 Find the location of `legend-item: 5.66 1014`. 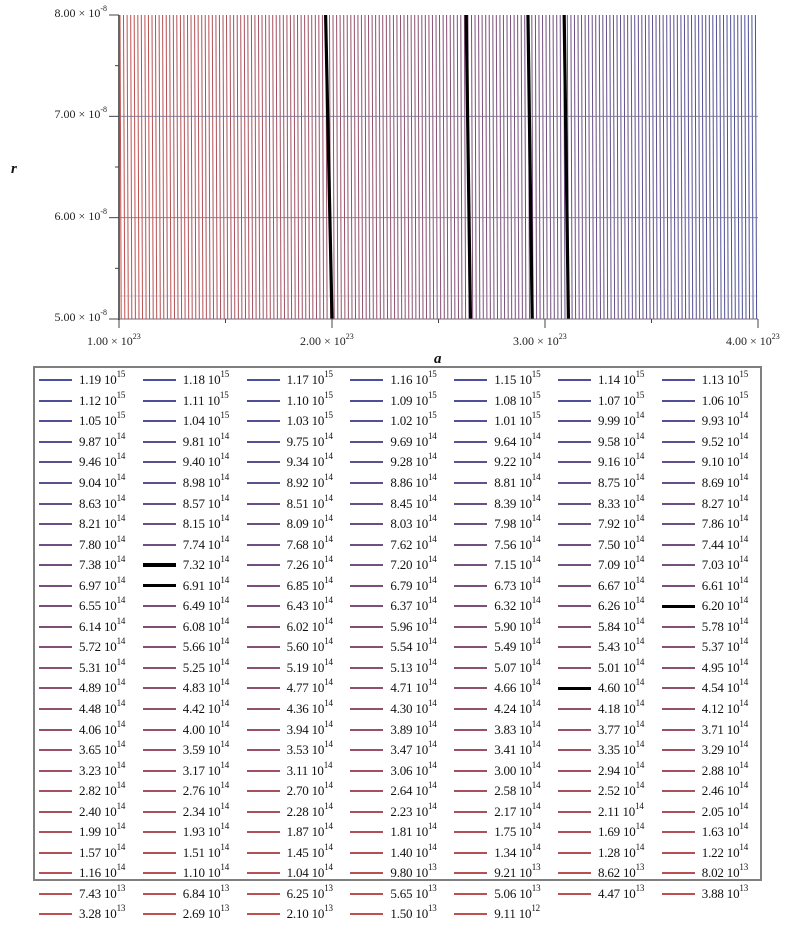

legend-item: 5.66 1014 is located at coordinates (193, 647).